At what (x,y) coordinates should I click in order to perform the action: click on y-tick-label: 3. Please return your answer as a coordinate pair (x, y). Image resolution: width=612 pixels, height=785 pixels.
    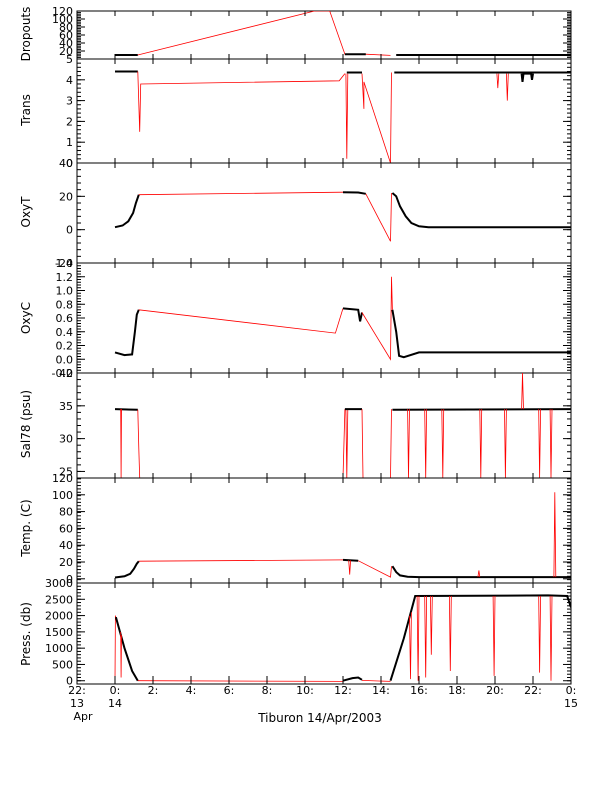
    Looking at the image, I should click on (69, 101).